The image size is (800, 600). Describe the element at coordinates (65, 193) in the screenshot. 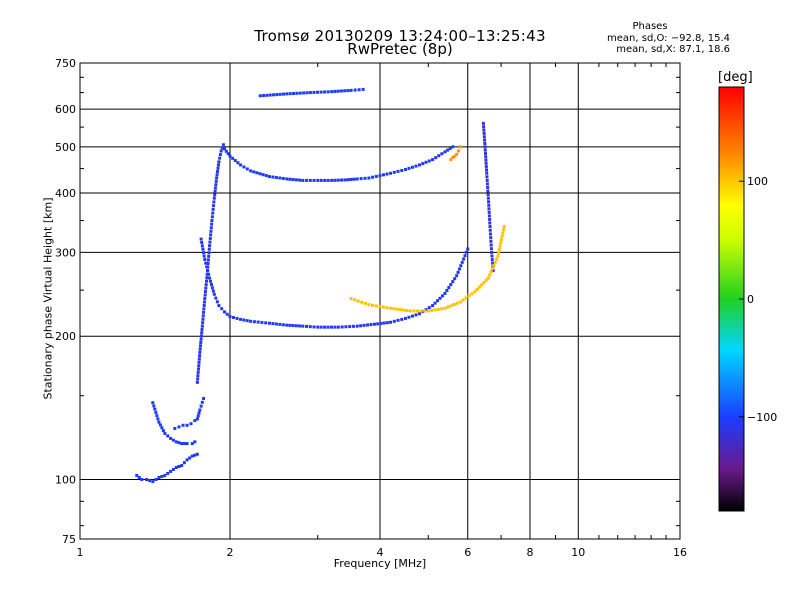

I see `y-tick-label: 400` at that location.